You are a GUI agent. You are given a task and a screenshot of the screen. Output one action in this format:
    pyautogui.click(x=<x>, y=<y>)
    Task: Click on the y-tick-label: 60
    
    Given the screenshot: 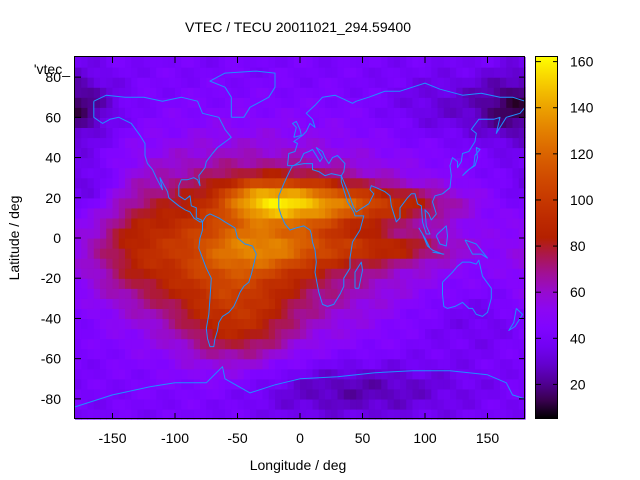 What is the action you would take?
    pyautogui.click(x=53, y=117)
    